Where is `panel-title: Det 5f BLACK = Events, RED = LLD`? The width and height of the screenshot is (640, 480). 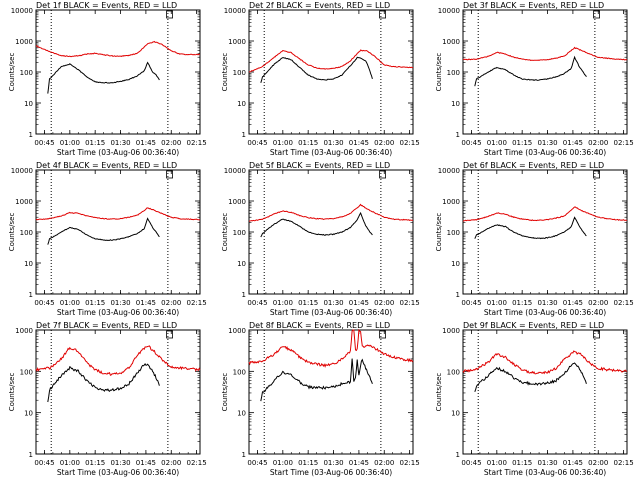 panel-title: Det 5f BLACK = Events, RED = LLD is located at coordinates (319, 165).